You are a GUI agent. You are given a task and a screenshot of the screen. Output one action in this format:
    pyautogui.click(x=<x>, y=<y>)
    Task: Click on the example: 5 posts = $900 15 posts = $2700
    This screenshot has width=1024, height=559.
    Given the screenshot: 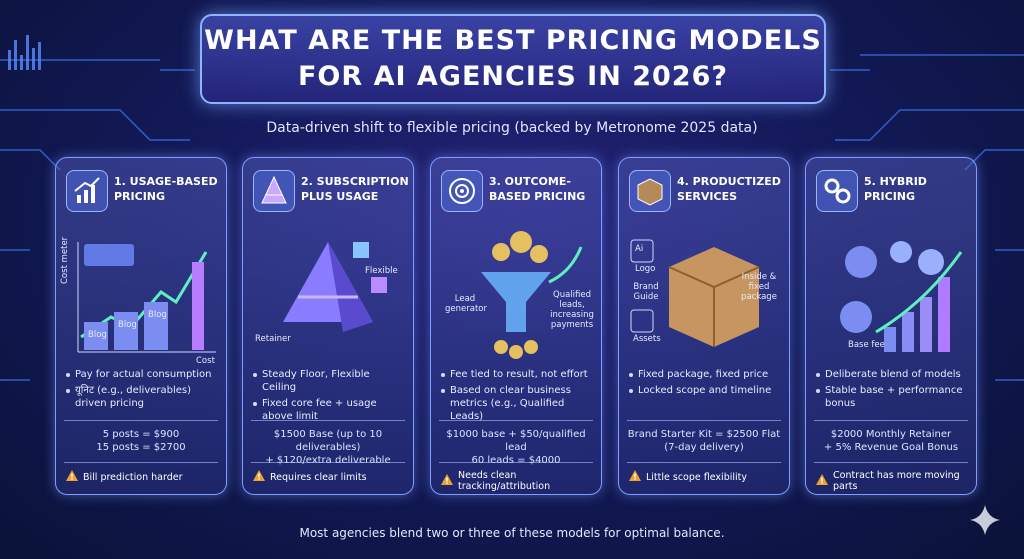 What is the action you would take?
    pyautogui.click(x=141, y=441)
    